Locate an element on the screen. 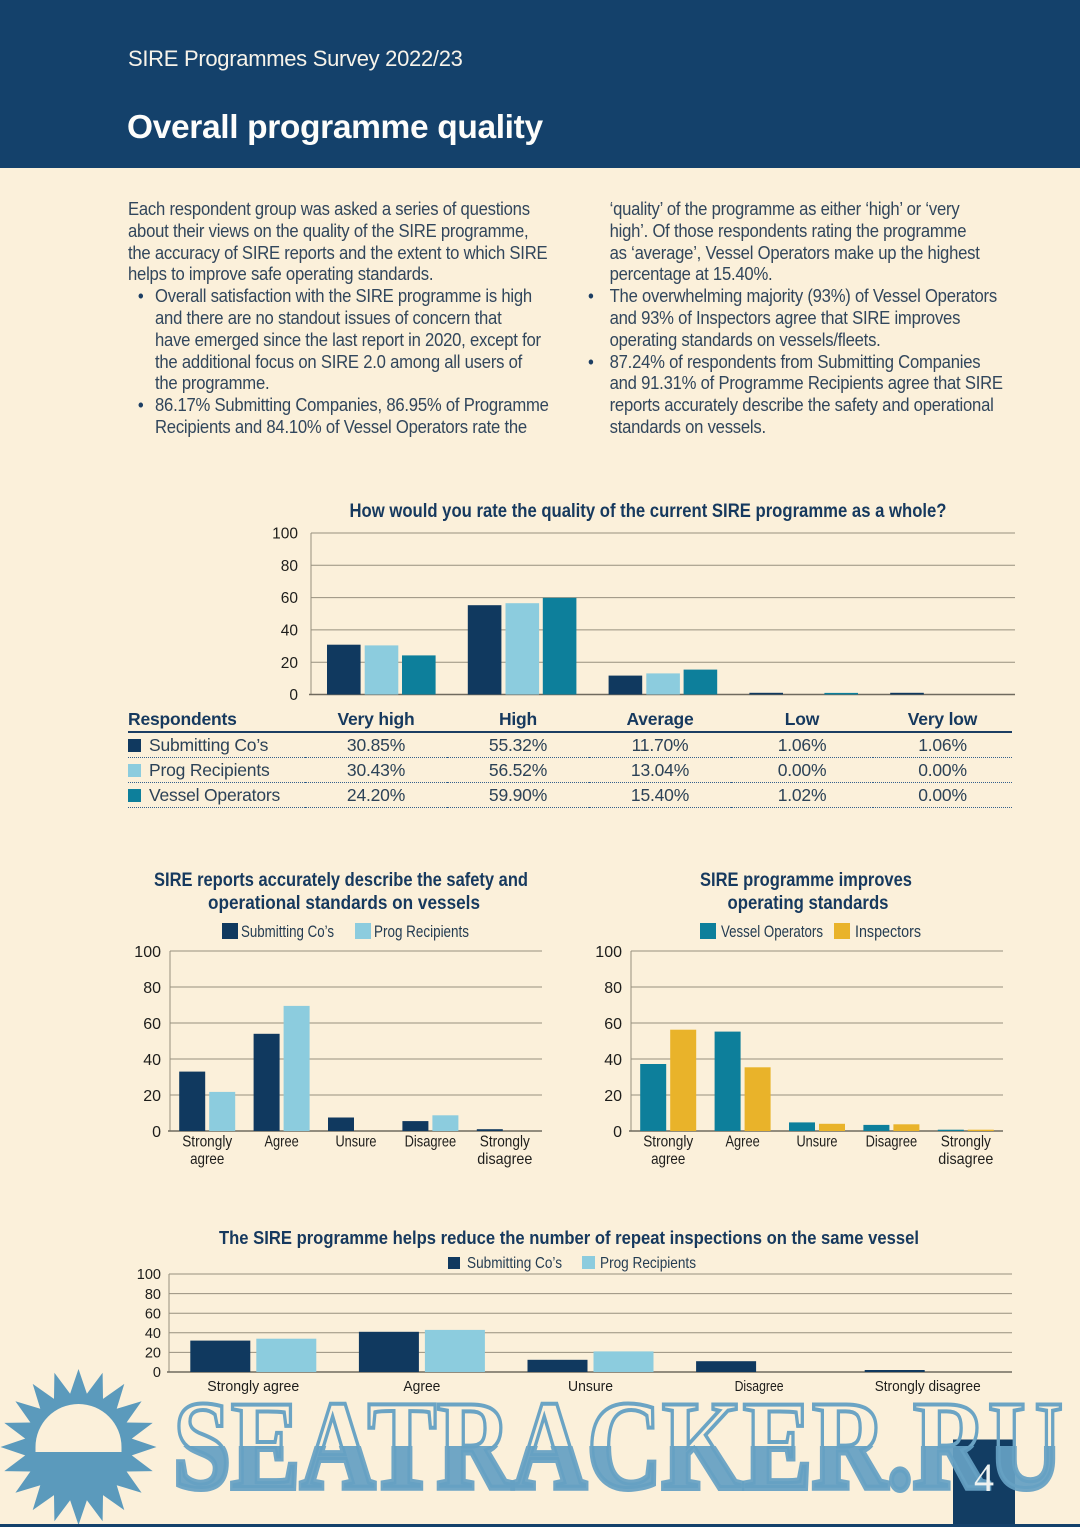 This screenshot has width=1080, height=1527. svg-text: Vessel Operators is located at coordinates (772, 932).